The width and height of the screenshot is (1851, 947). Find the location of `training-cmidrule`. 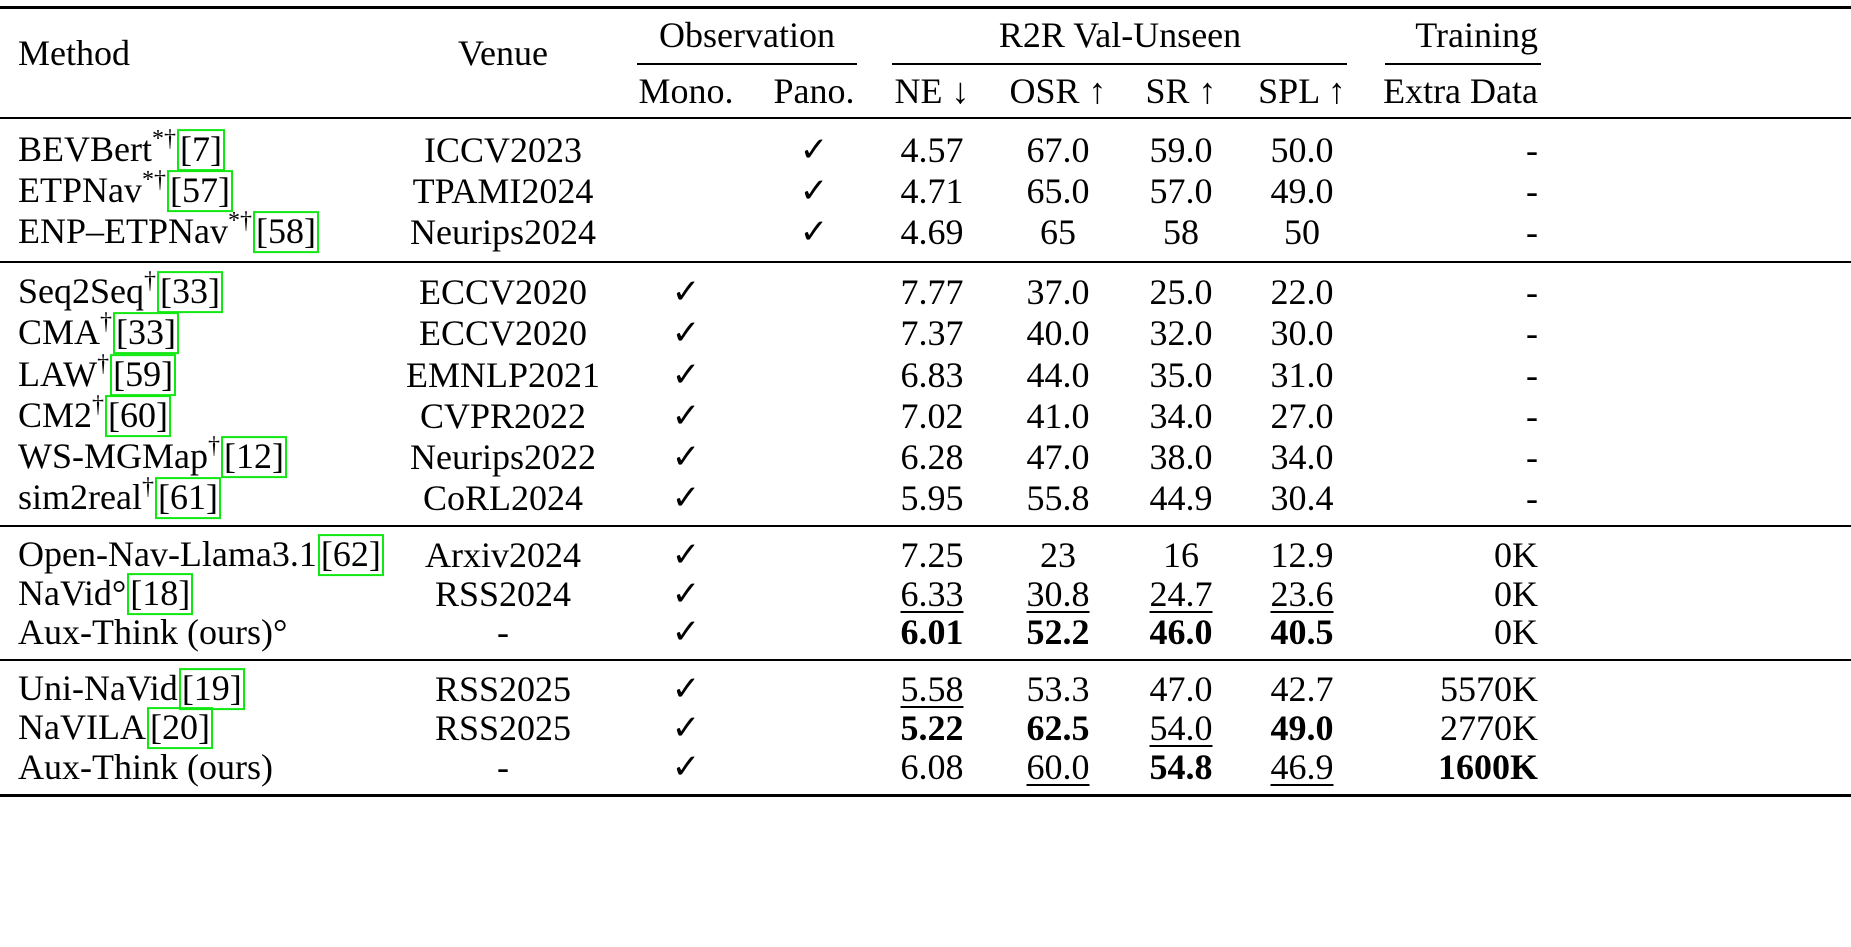

training-cmidrule is located at coordinates (1463, 64).